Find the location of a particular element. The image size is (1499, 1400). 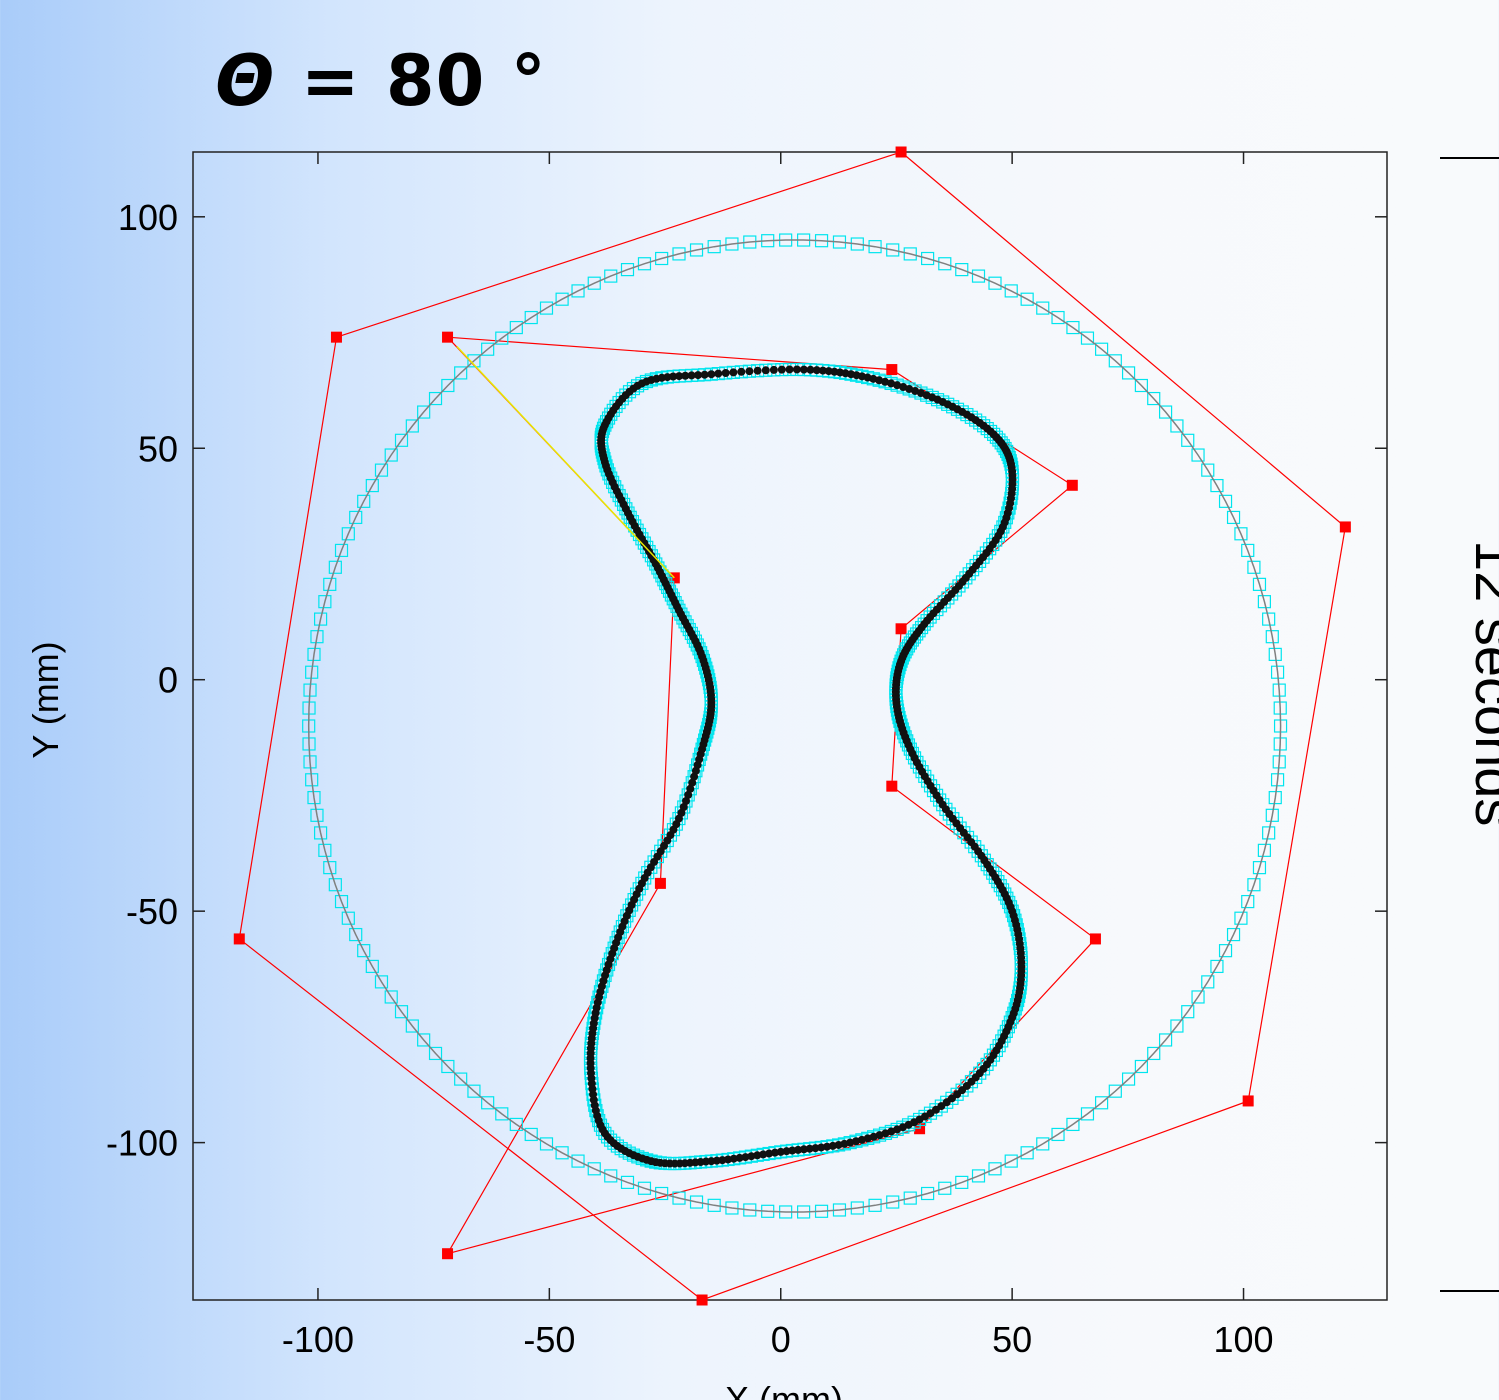

y-tick-label: -50 is located at coordinates (152, 911).